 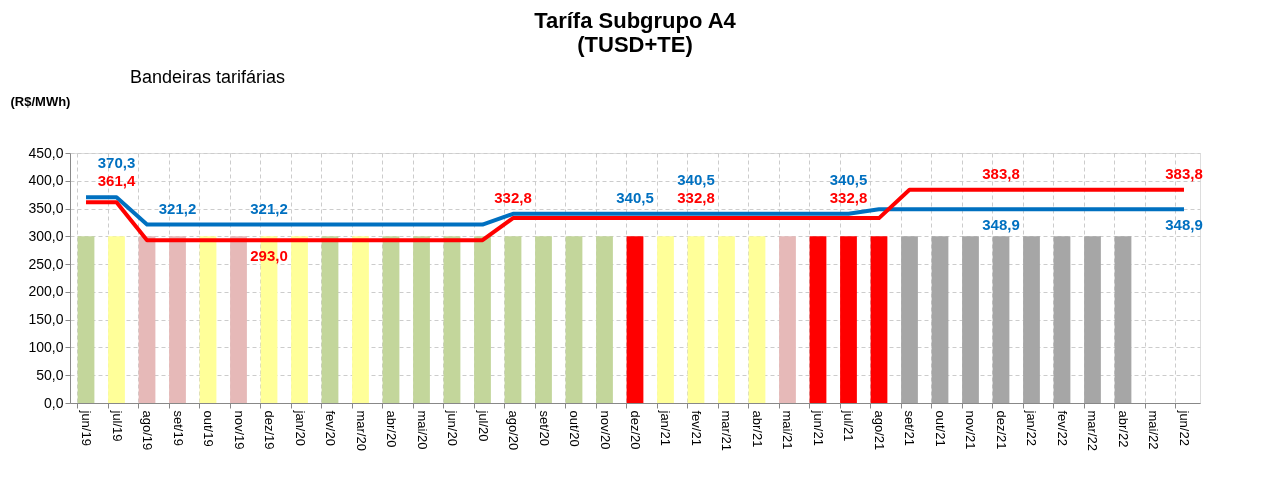 I want to click on x-tick-label: jul/21, so click(x=849, y=425).